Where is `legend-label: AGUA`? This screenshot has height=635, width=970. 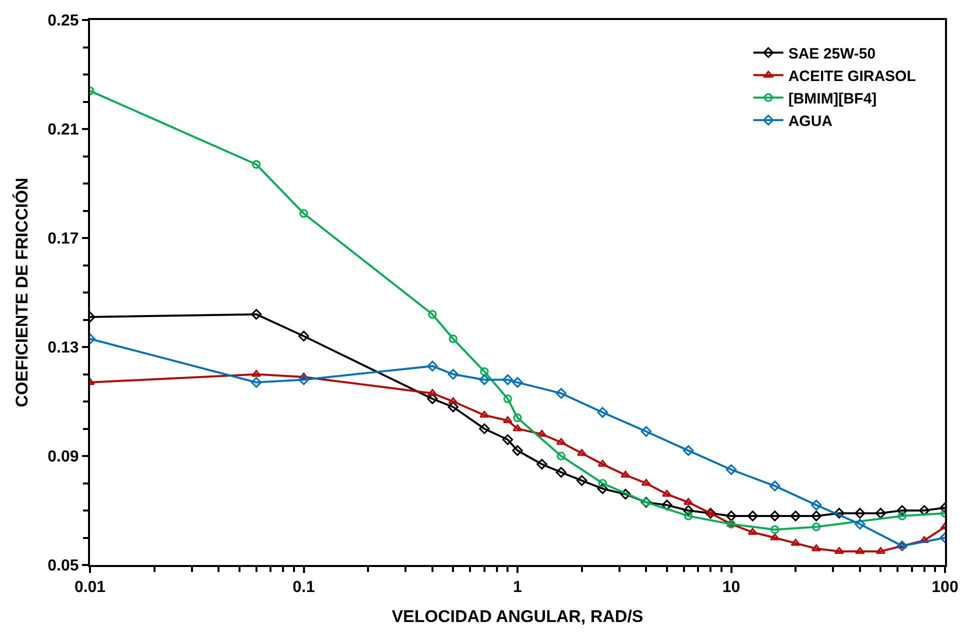
legend-label: AGUA is located at coordinates (810, 121).